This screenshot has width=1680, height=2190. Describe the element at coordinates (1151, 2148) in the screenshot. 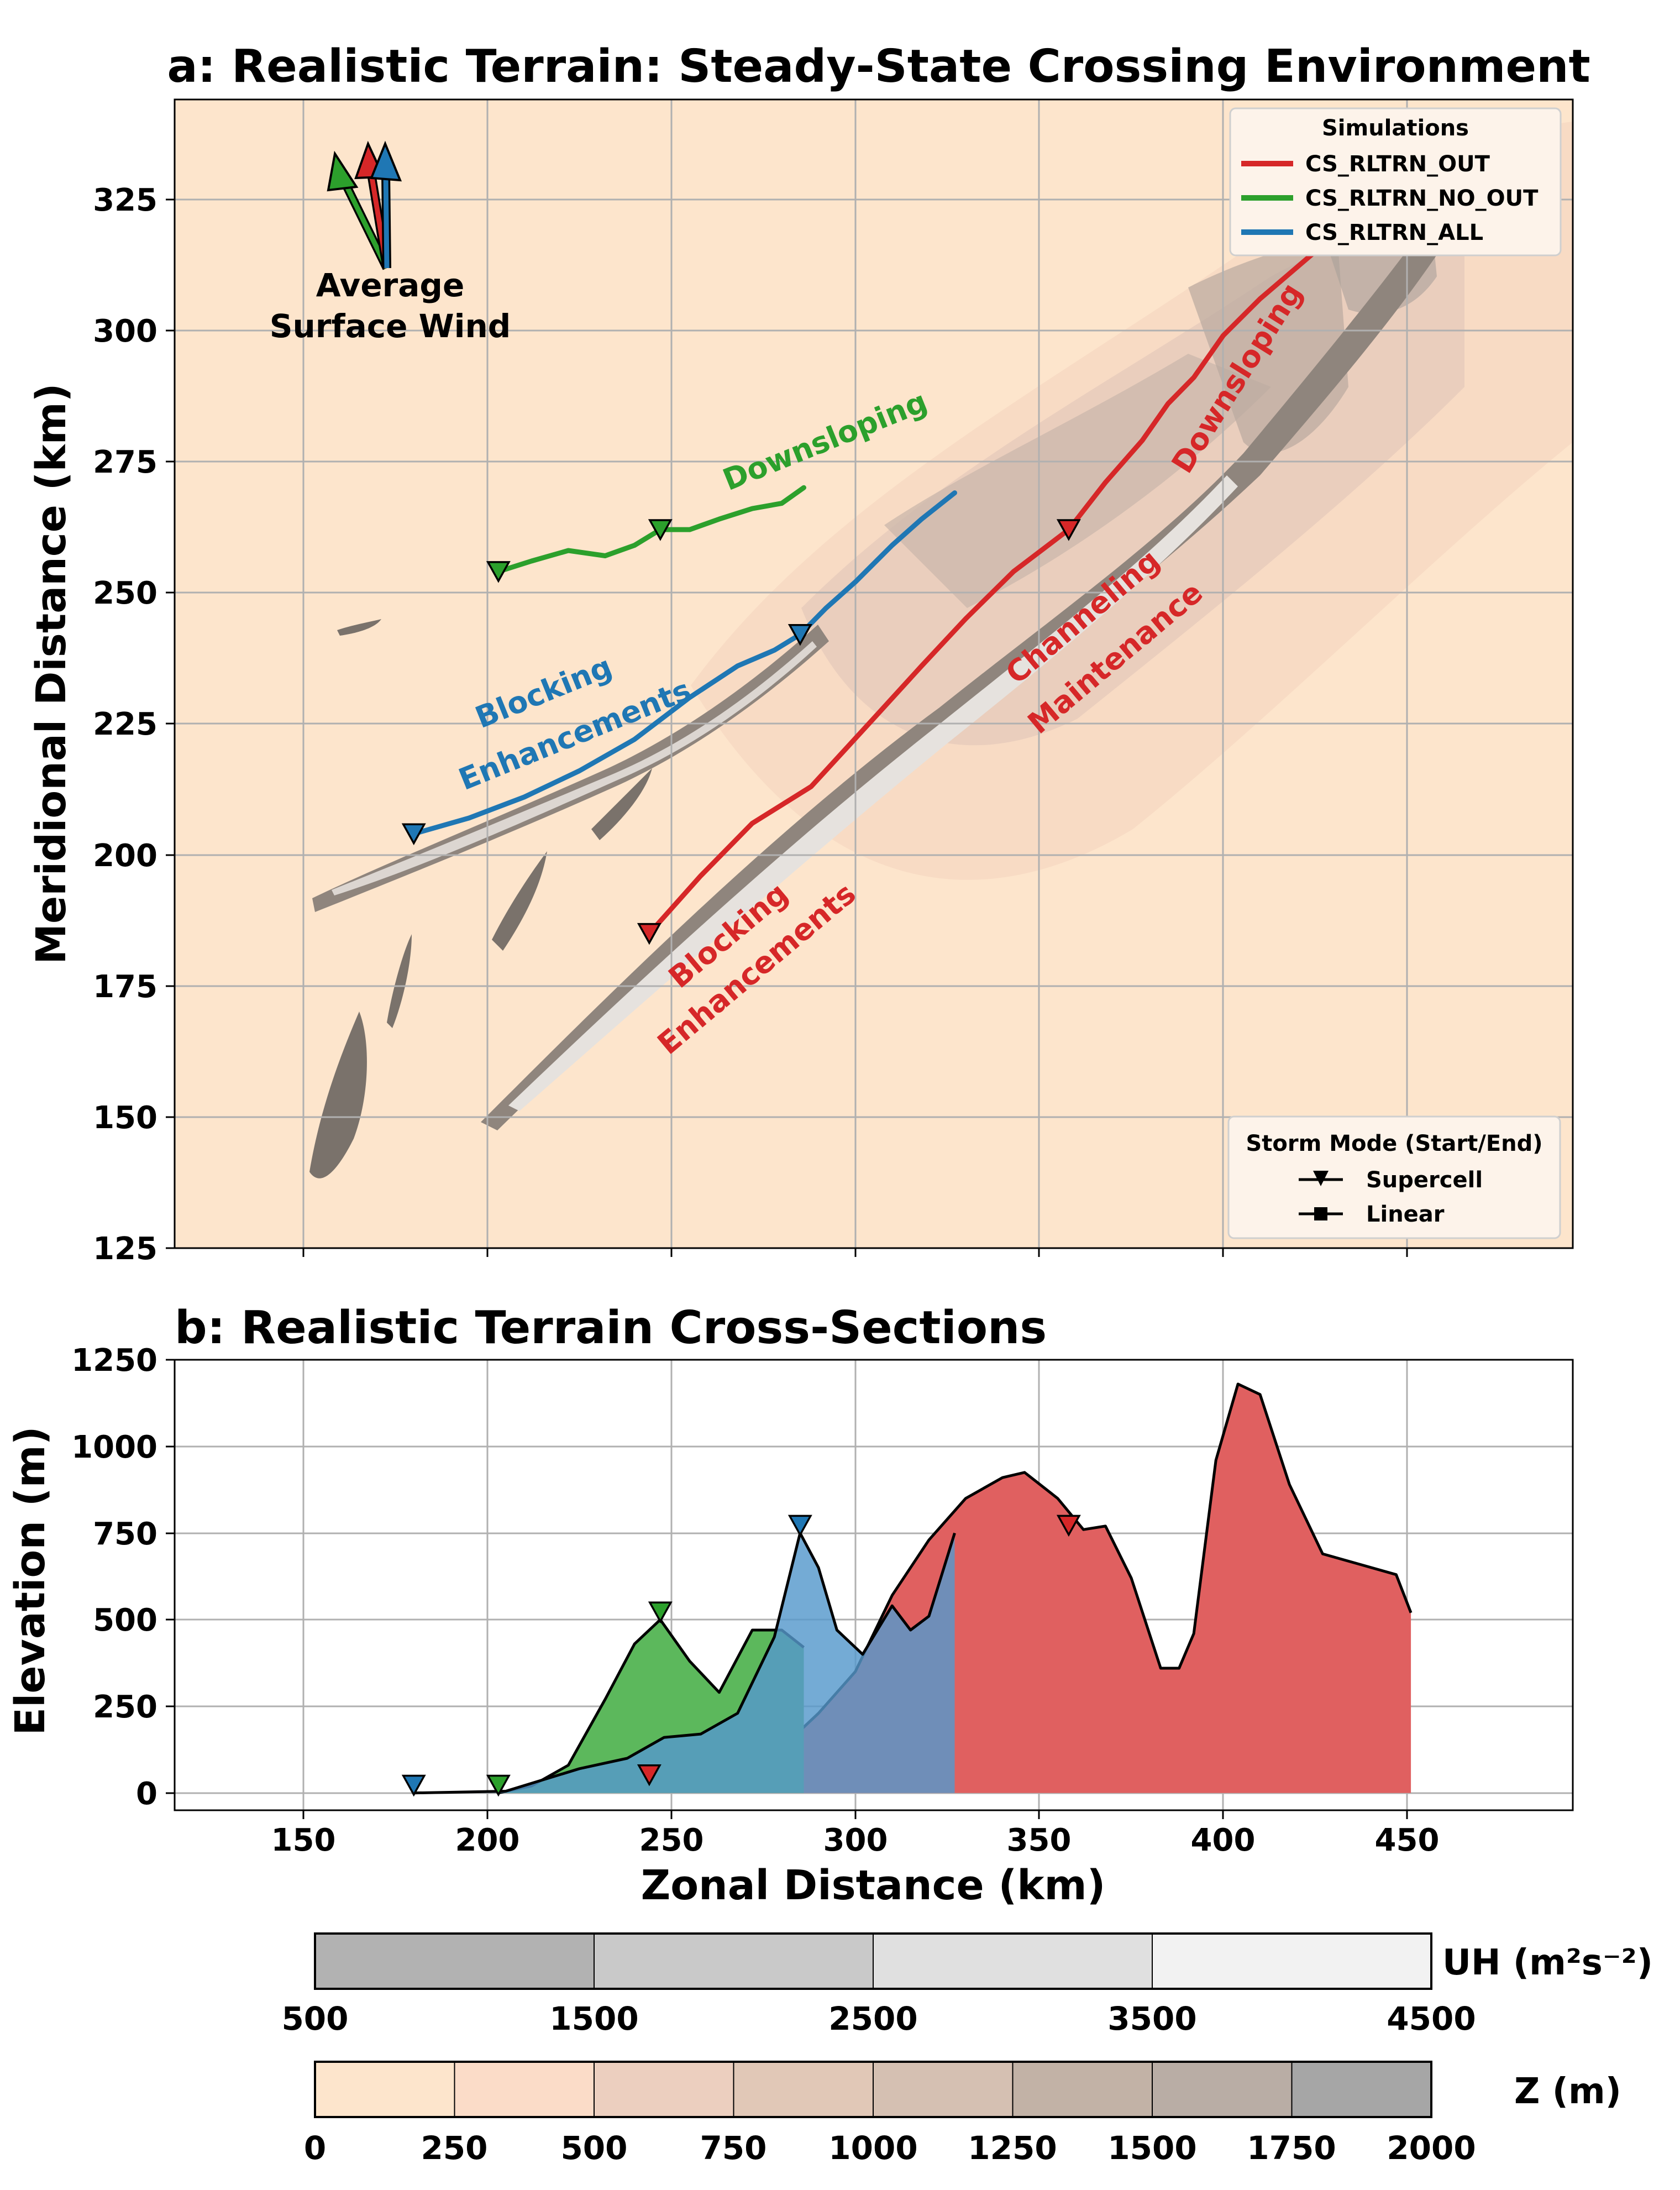

I see `cb-z-tick: 1500` at that location.